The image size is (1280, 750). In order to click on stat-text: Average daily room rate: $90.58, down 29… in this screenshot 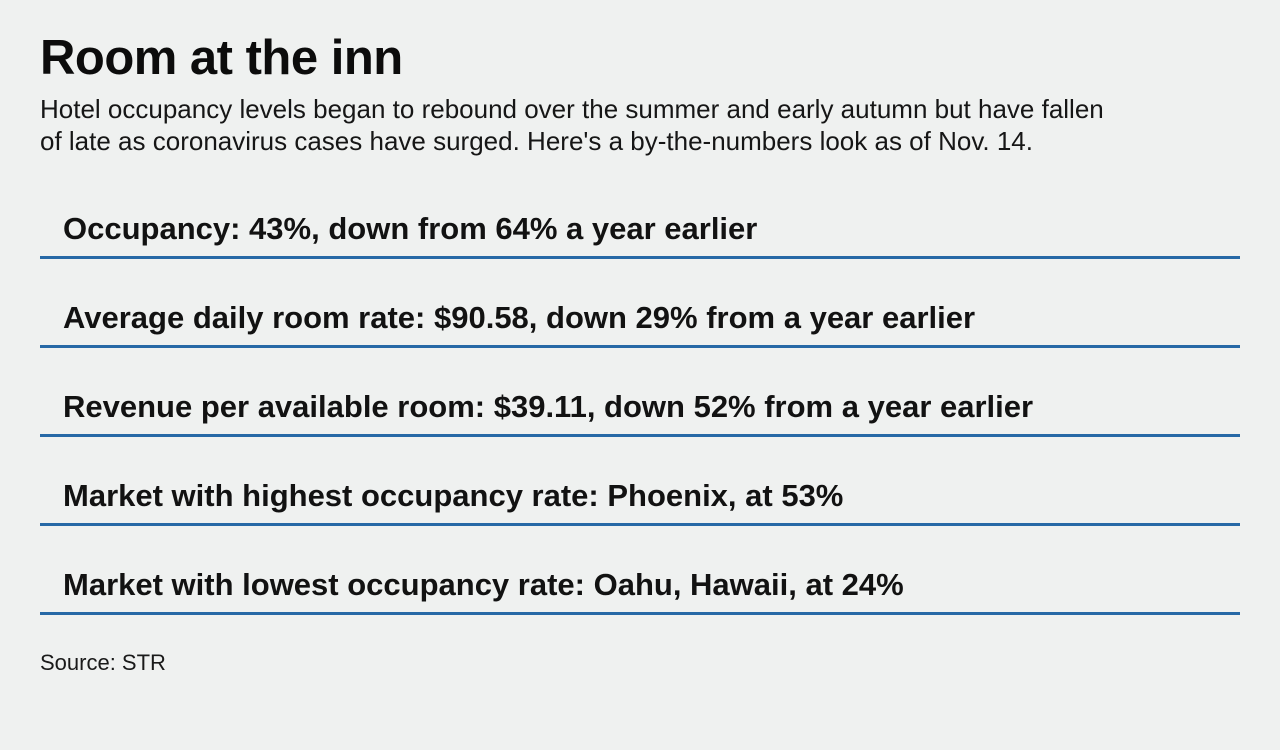, I will do `click(519, 317)`.